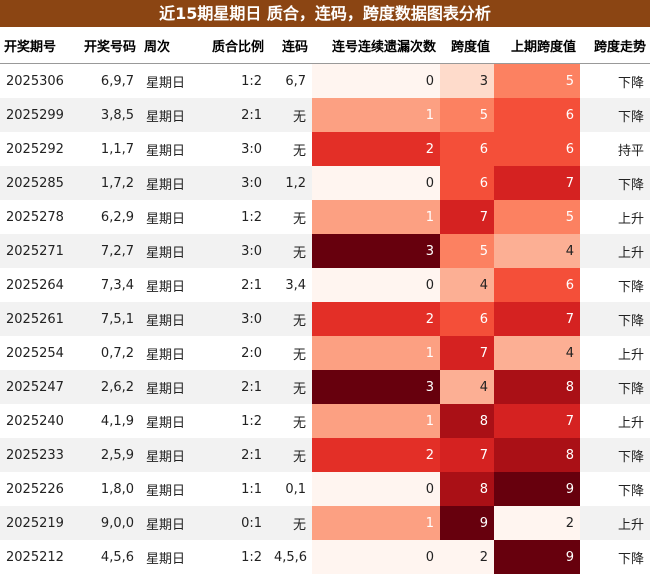 Image resolution: width=650 pixels, height=574 pixels. I want to click on table-row: 2025285 1,7,2 星期日 3:0 1,2 0 6 7 下降, so click(325, 183).